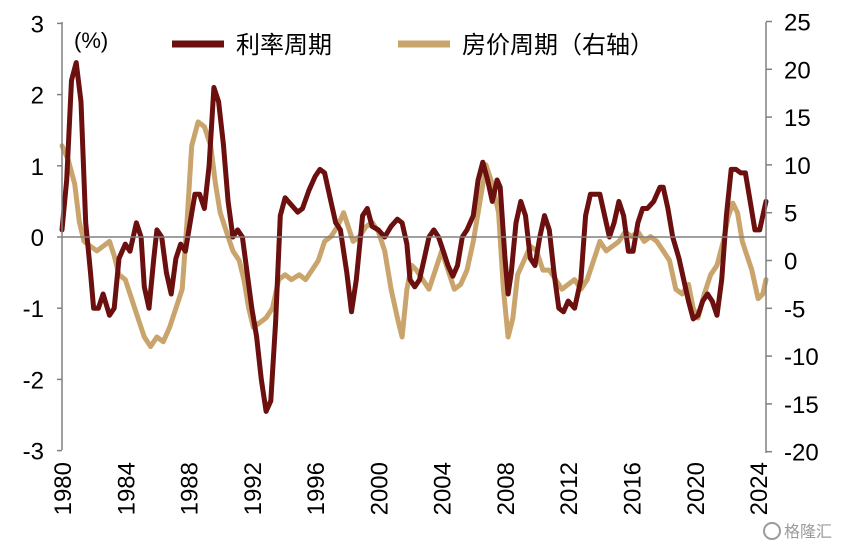  I want to click on x-tick-label: 2020, so click(696, 488).